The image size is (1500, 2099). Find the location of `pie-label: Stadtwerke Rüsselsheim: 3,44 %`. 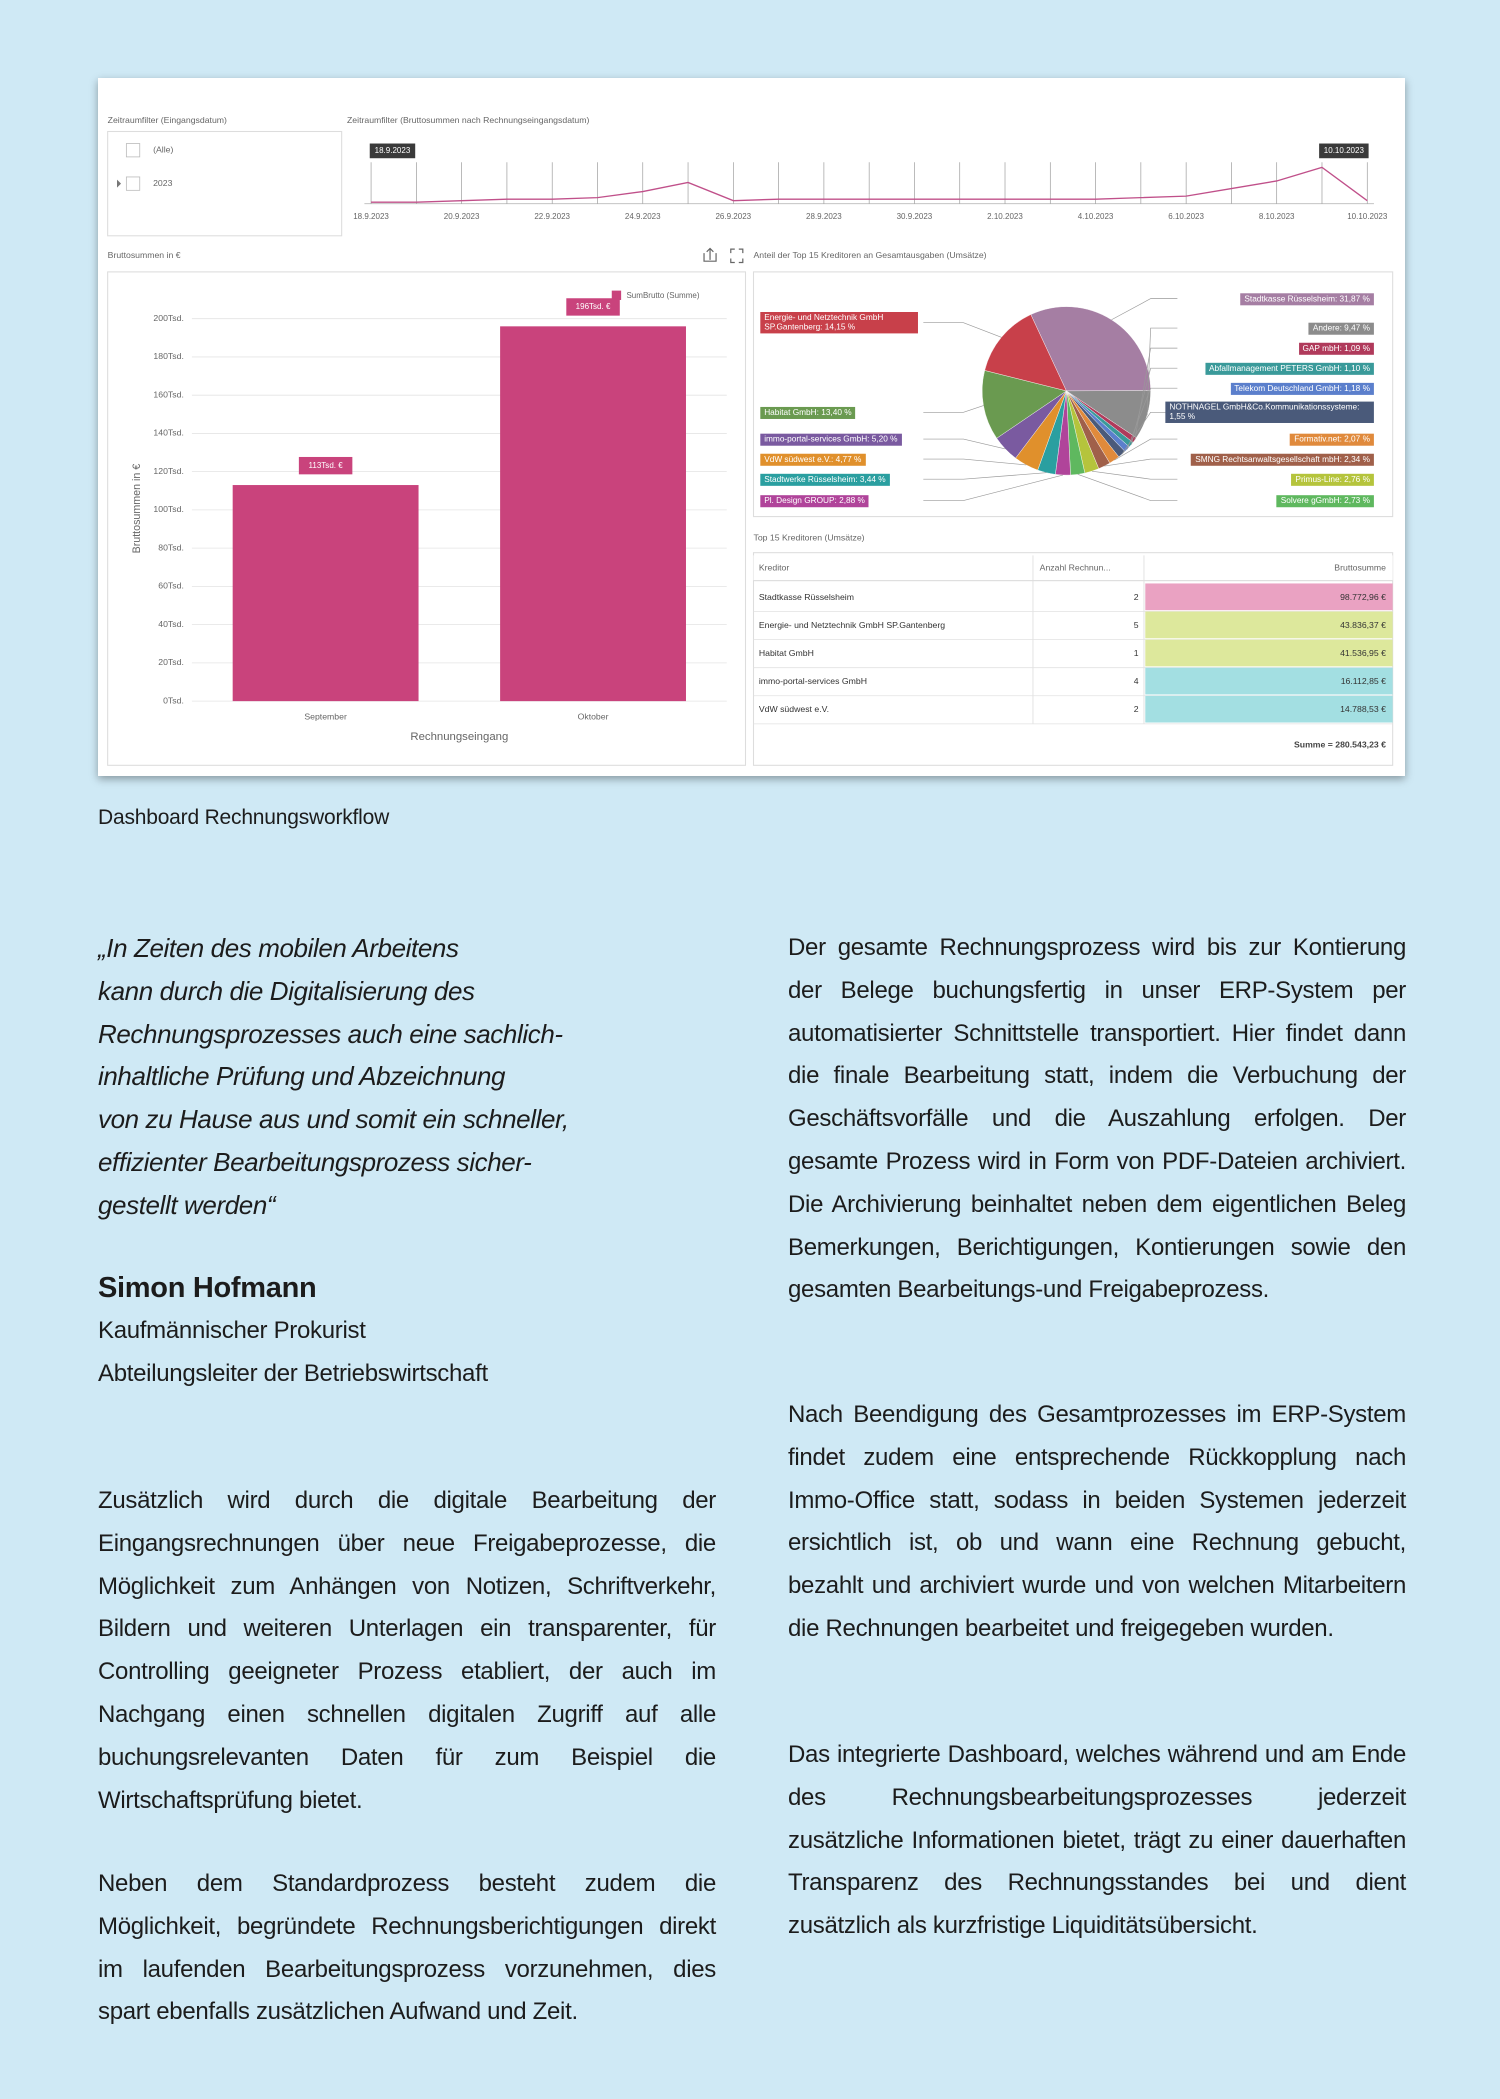

pie-label: Stadtwerke Rüsselsheim: 3,44 % is located at coordinates (825, 479).